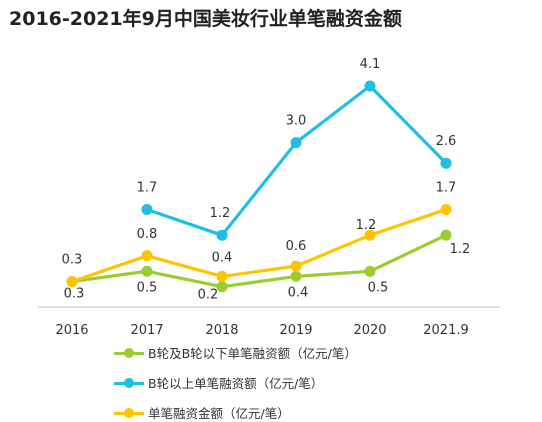  What do you see at coordinates (236, 383) in the screenshot?
I see `legend-label: B轮以上单笔融资额（亿元/笔）` at bounding box center [236, 383].